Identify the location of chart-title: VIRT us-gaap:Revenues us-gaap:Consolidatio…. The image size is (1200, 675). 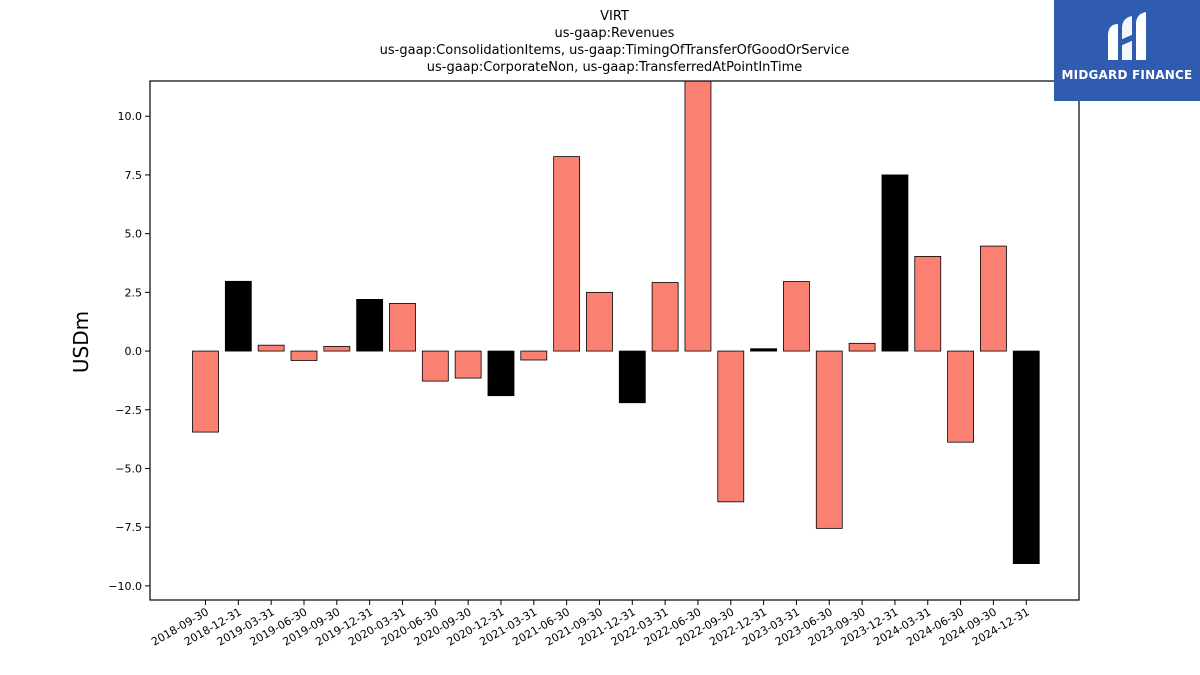
(615, 42).